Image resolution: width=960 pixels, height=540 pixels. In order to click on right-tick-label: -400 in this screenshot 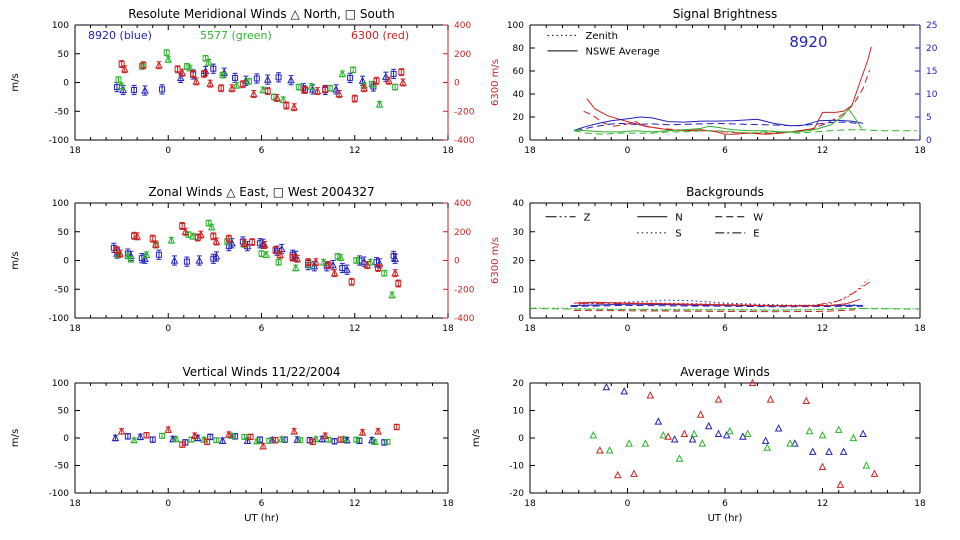, I will do `click(464, 319)`.